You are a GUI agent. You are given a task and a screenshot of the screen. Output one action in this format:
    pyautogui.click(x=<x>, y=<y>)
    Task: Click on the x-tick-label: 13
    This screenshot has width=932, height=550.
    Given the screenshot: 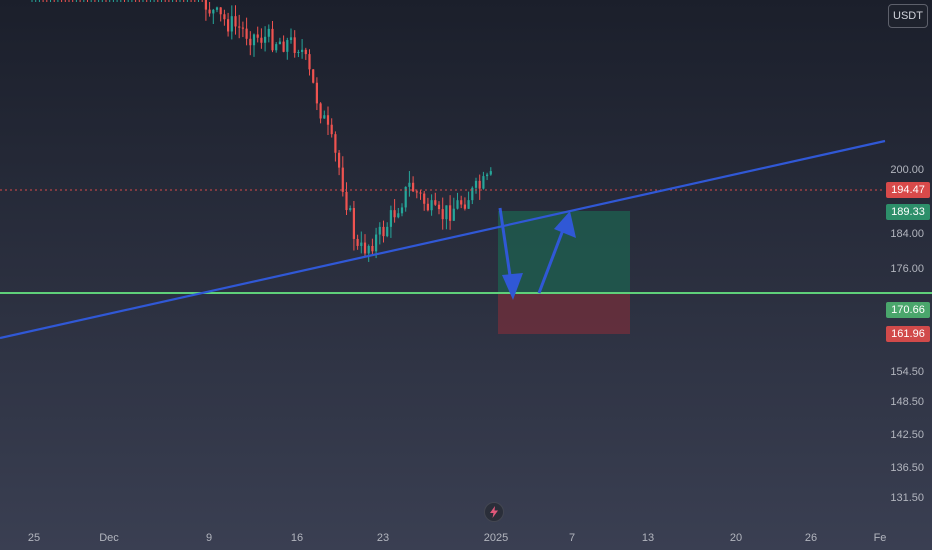 What is the action you would take?
    pyautogui.click(x=648, y=538)
    